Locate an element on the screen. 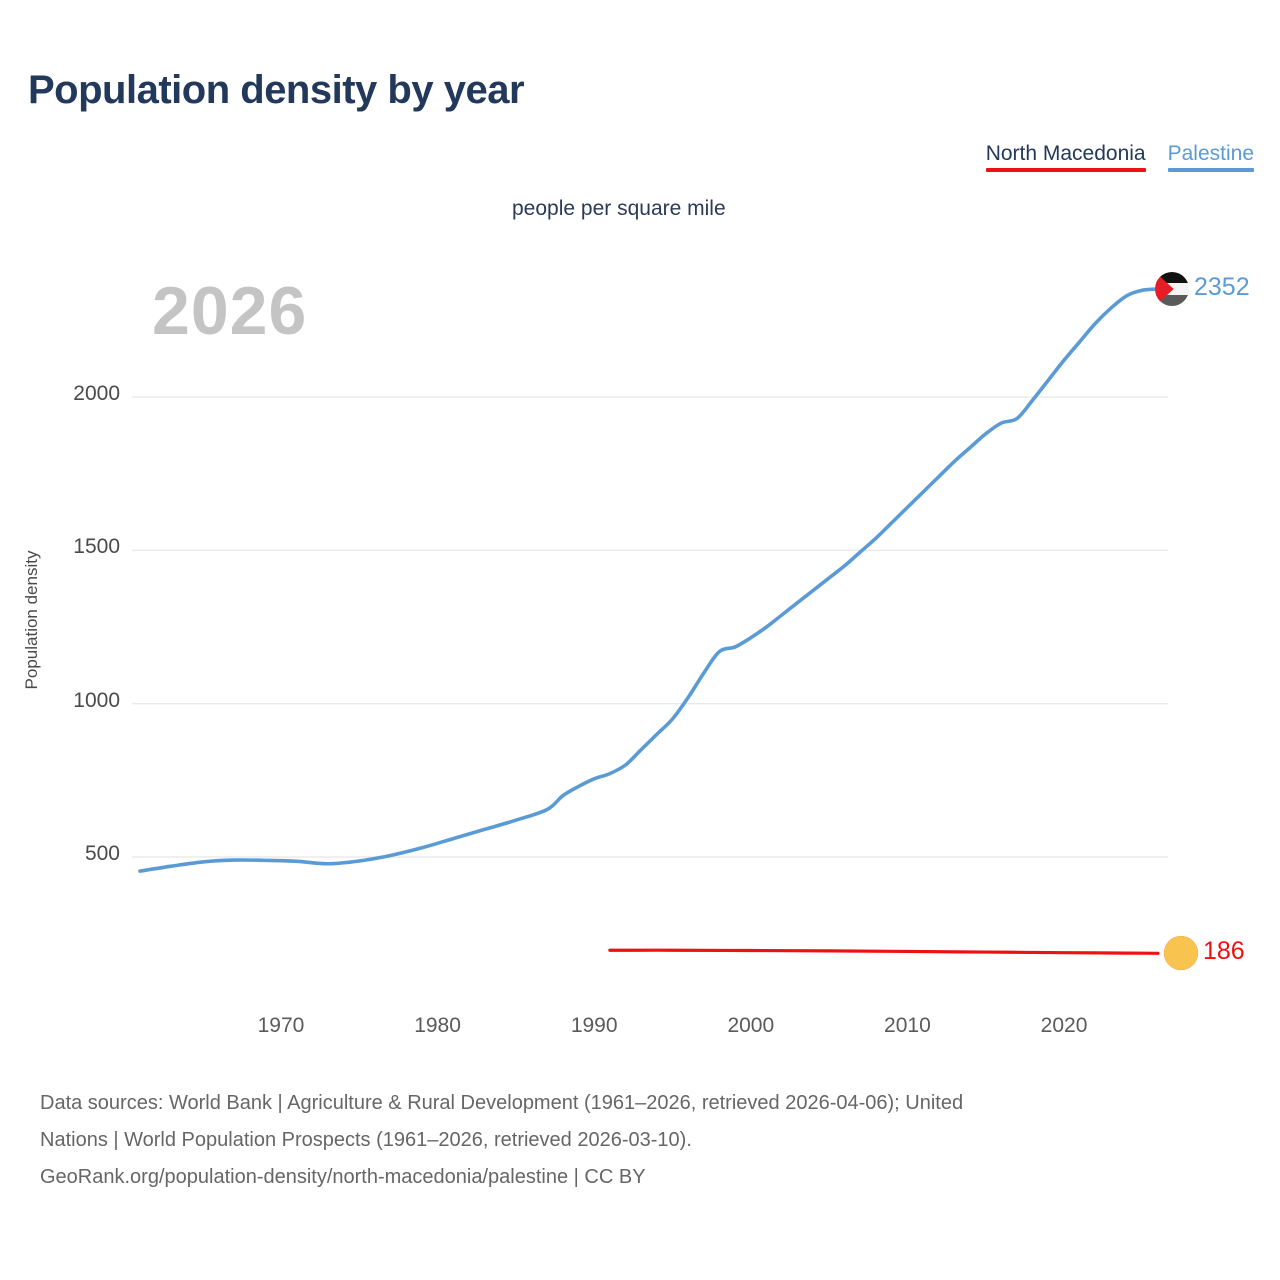 The image size is (1280, 1280). end-value-north-macedonia: 186 is located at coordinates (1224, 951).